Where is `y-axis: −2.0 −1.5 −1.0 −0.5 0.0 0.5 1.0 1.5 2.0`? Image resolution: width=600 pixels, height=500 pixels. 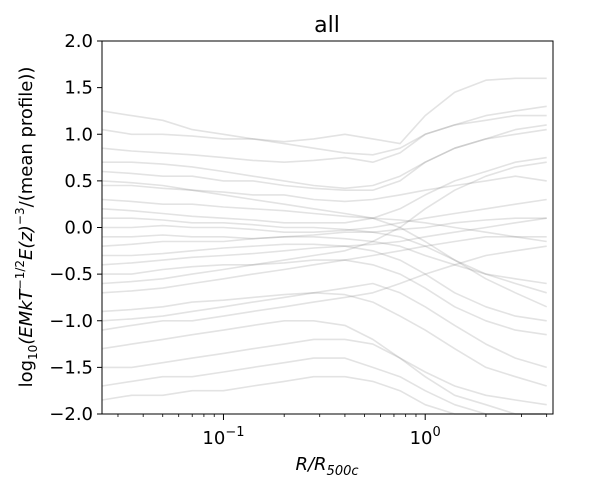 y-axis: −2.0 −1.5 −1.0 −0.5 0.0 0.5 1.0 1.5 2.0 is located at coordinates (75, 228).